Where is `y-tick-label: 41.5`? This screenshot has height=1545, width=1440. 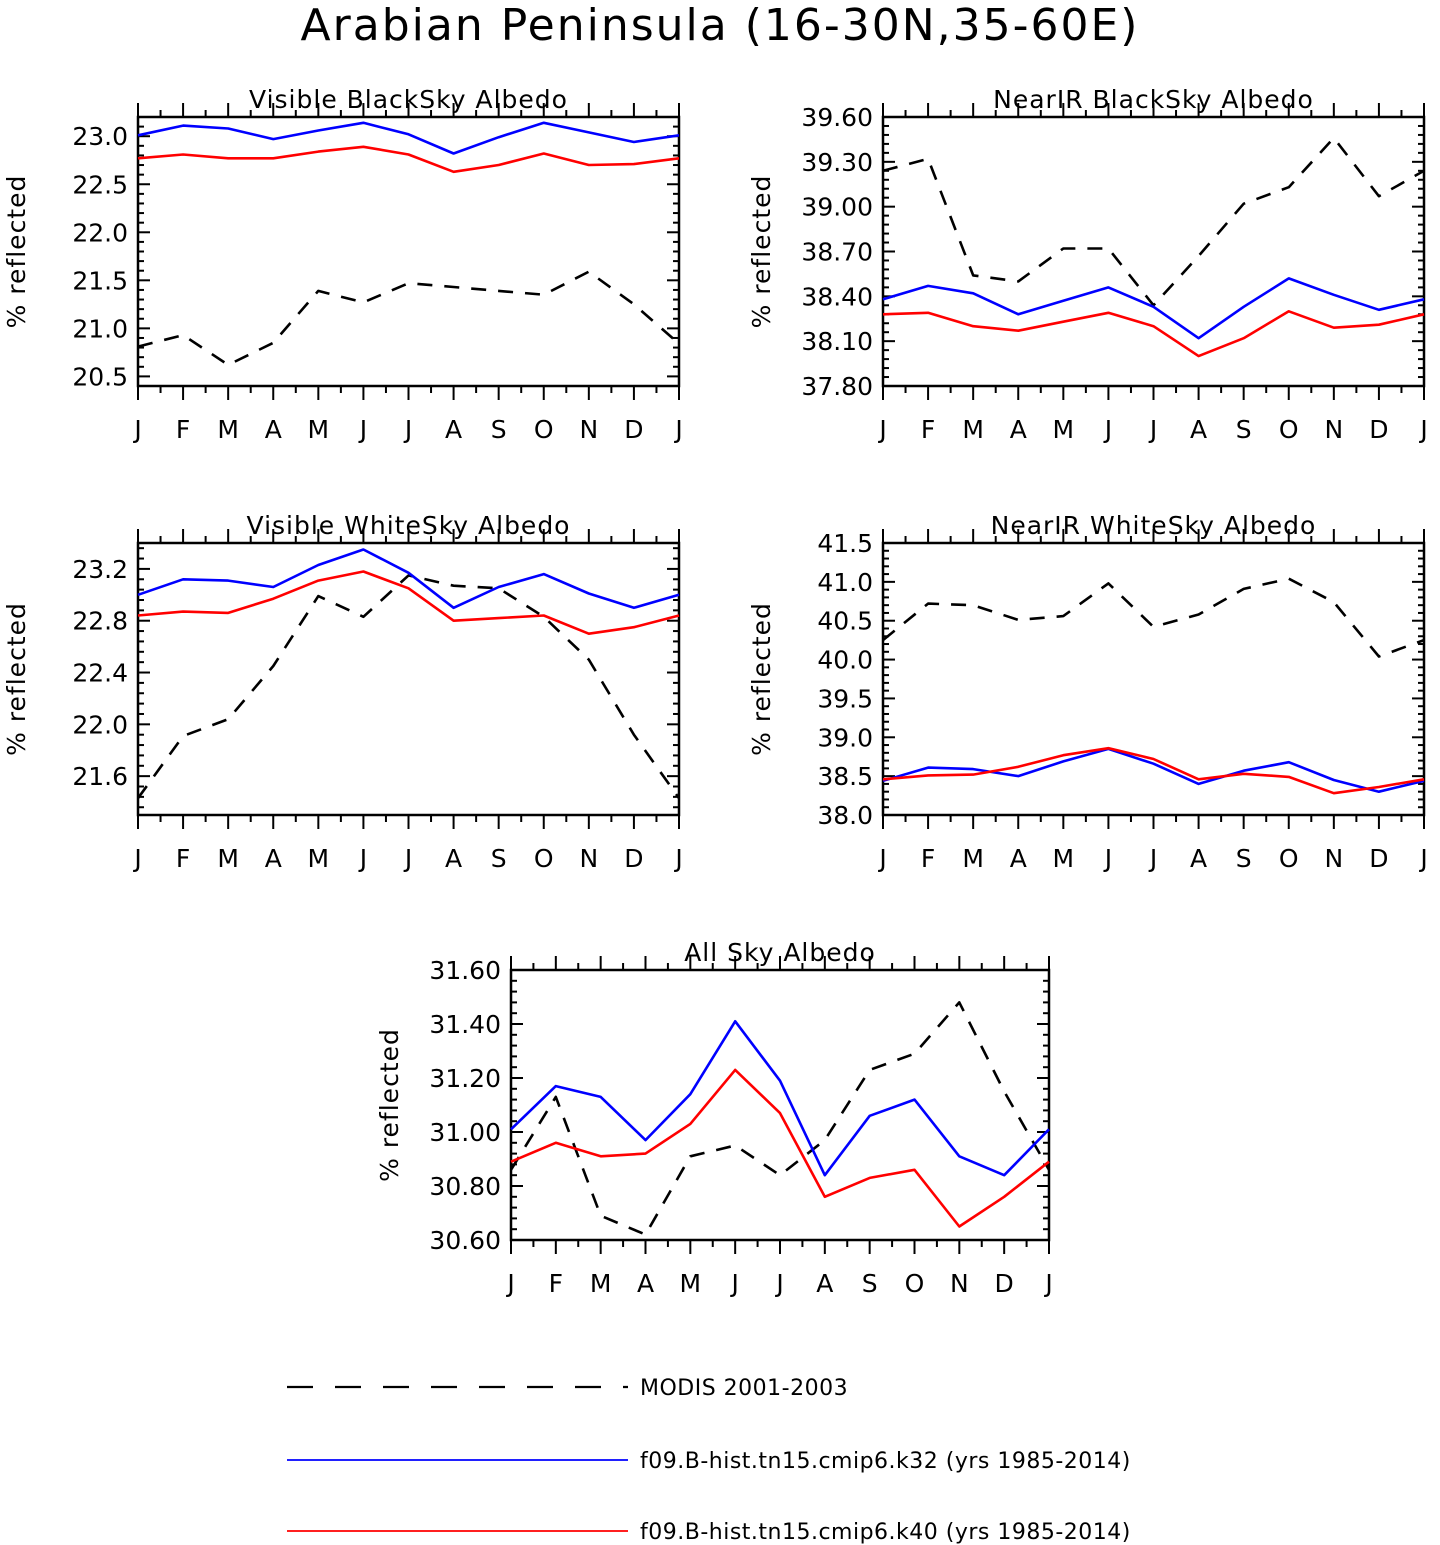
y-tick-label: 41.5 is located at coordinates (845, 543).